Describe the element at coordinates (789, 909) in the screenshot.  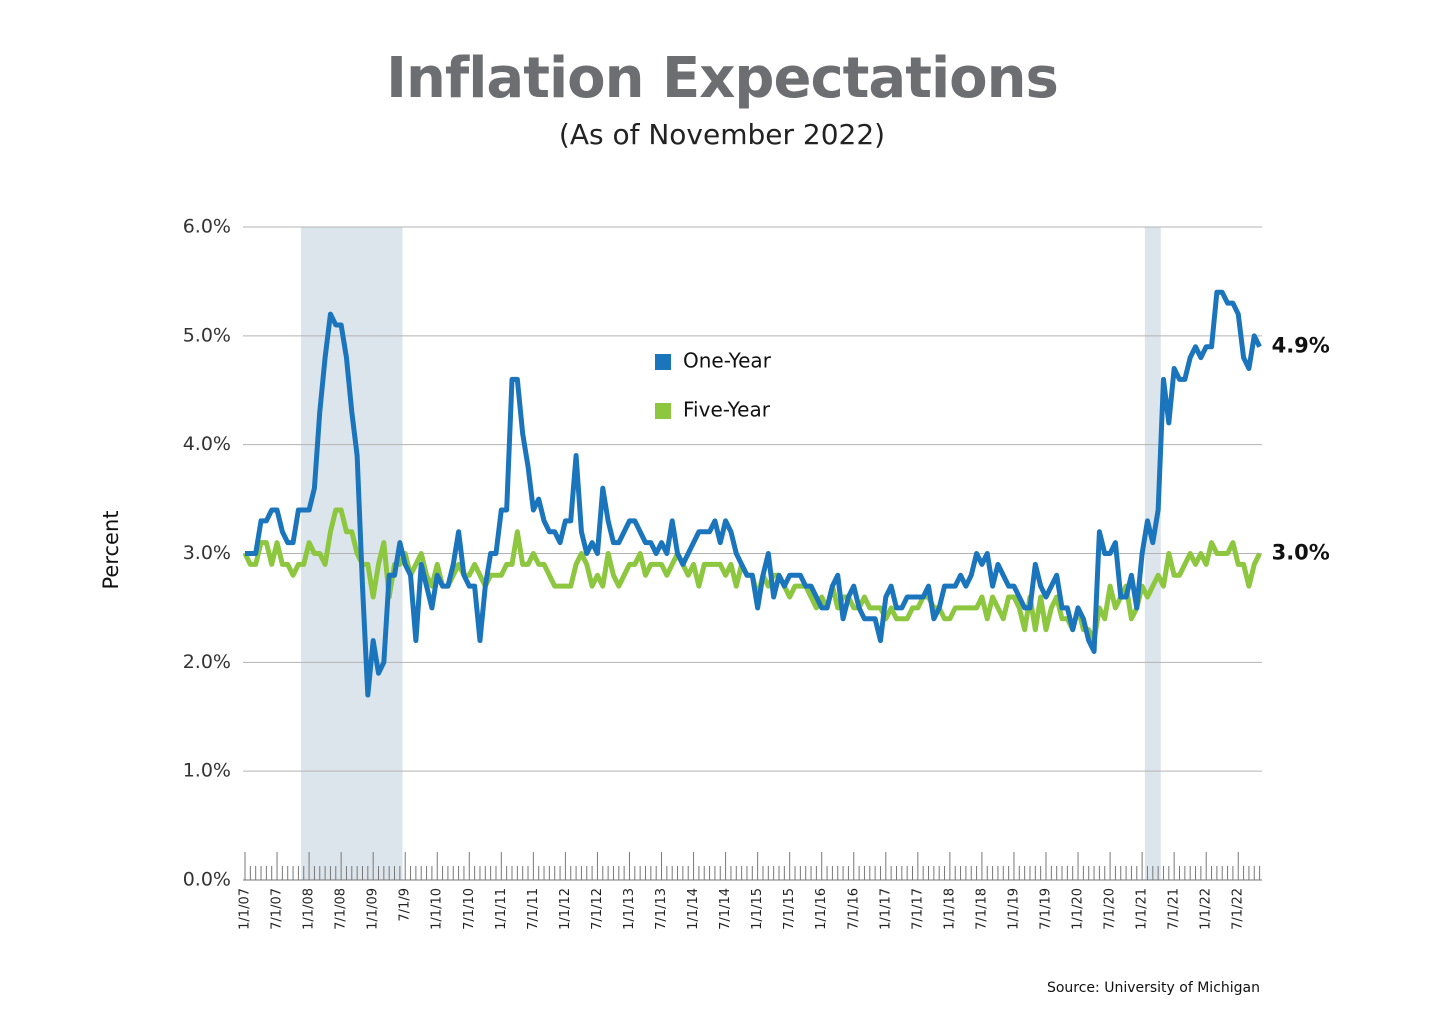
I see `x-tick-label: 7/1/15` at that location.